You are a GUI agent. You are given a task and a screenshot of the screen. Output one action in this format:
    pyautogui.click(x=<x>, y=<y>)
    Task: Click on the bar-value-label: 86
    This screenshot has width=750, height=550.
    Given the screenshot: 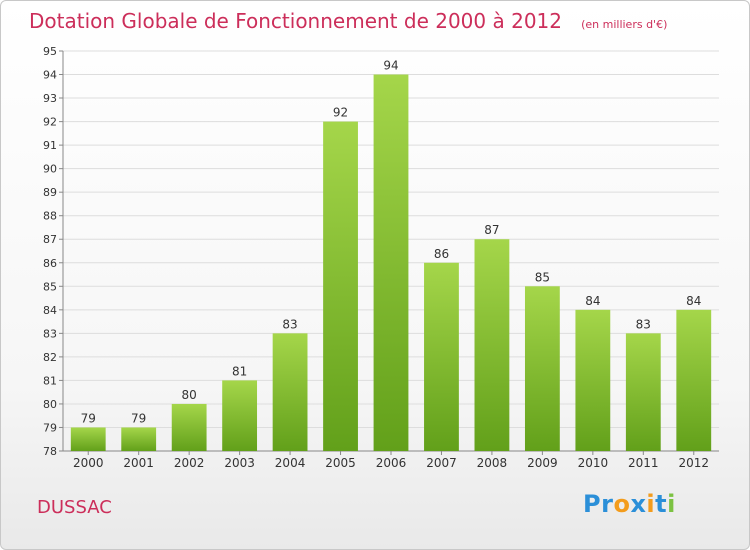 What is the action you would take?
    pyautogui.click(x=441, y=254)
    